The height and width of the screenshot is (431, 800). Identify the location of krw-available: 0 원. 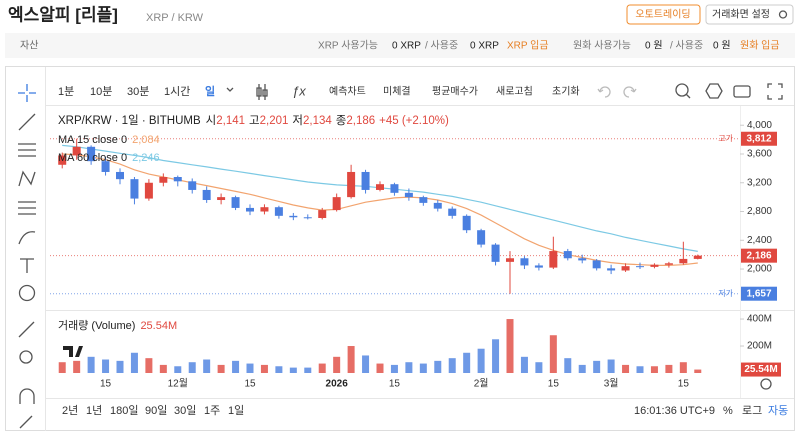
(654, 46).